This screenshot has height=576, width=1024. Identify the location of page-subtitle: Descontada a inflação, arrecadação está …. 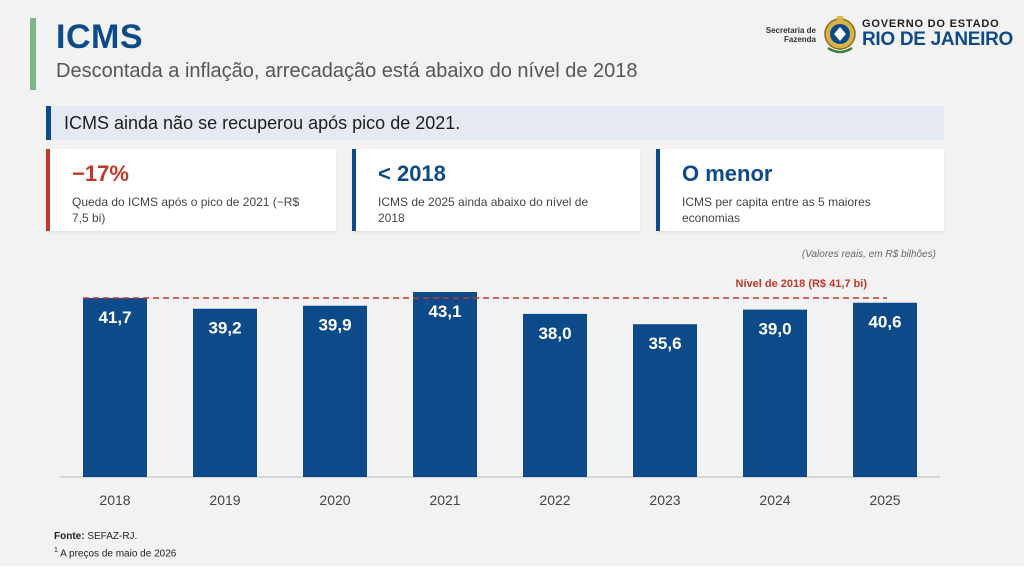
(347, 71).